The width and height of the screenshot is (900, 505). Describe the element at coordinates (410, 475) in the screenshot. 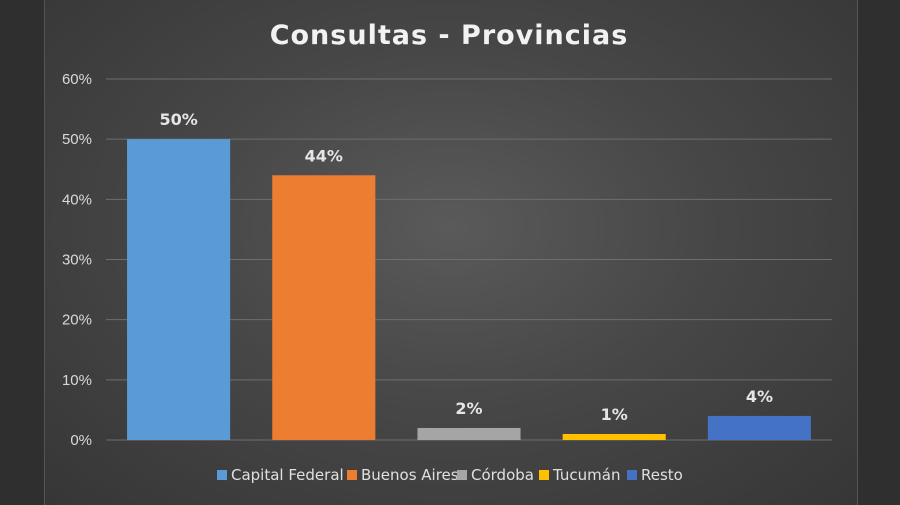

I see `legend-label: Buenos Aires` at that location.